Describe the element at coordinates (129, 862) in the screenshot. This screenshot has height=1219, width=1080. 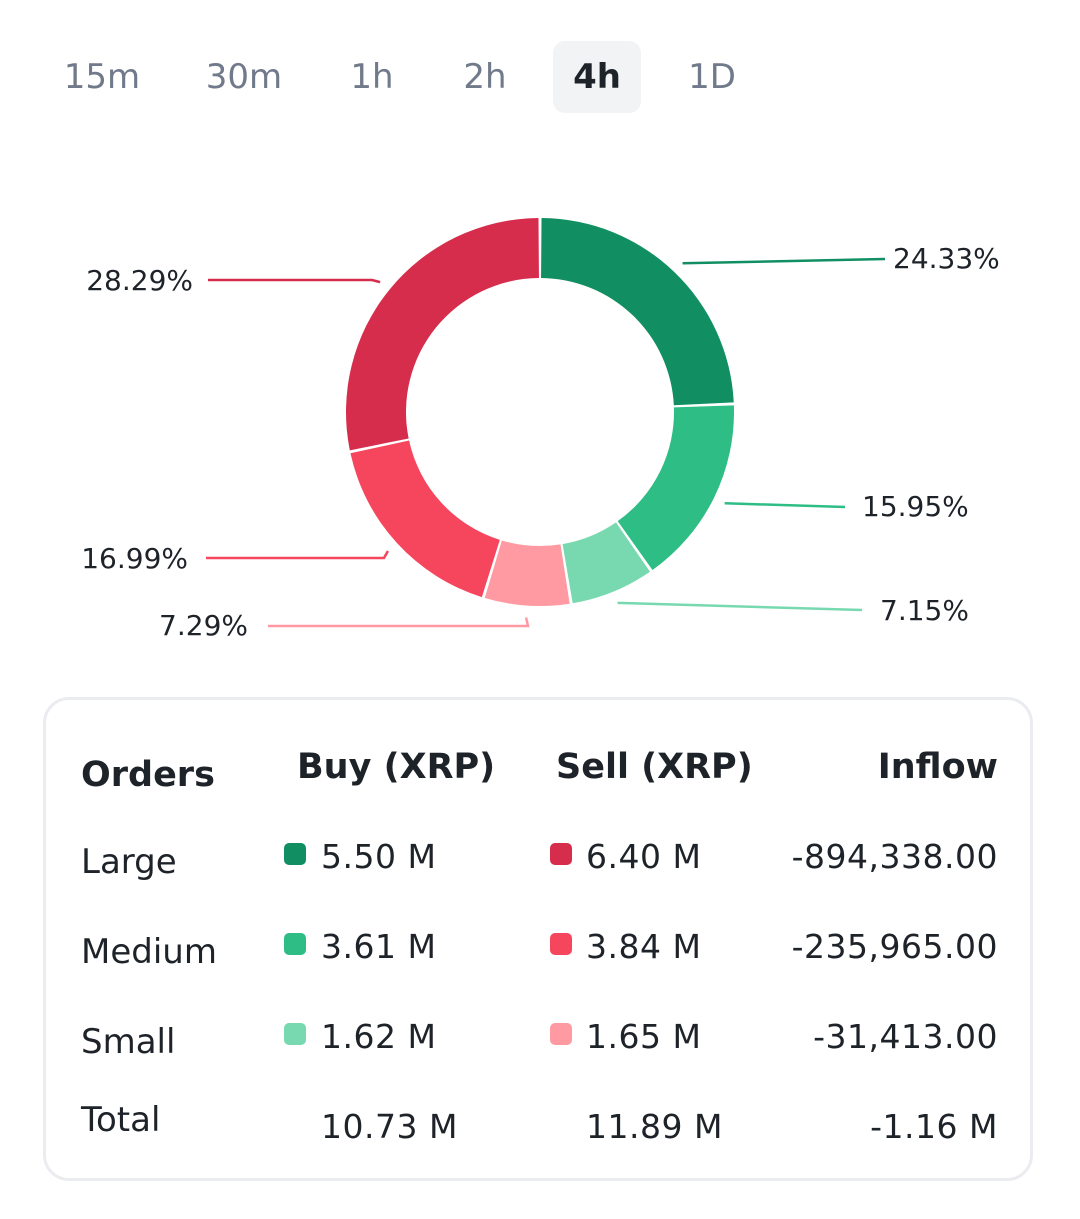
I see `row-label-large: Large` at that location.